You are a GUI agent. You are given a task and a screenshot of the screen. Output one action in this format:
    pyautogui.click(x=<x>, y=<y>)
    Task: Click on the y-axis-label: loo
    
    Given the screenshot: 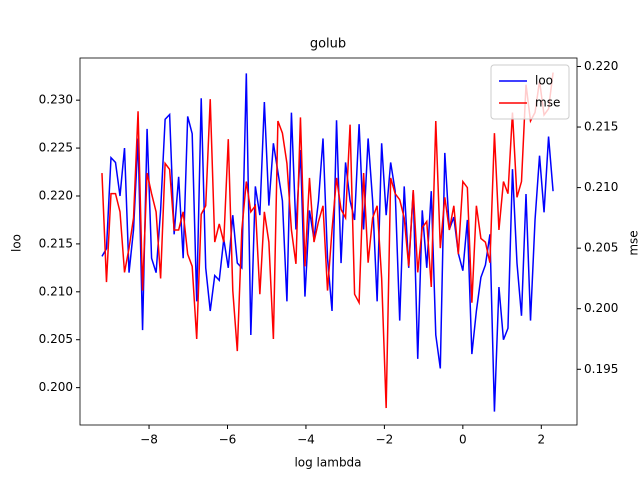 What is the action you would take?
    pyautogui.click(x=17, y=243)
    